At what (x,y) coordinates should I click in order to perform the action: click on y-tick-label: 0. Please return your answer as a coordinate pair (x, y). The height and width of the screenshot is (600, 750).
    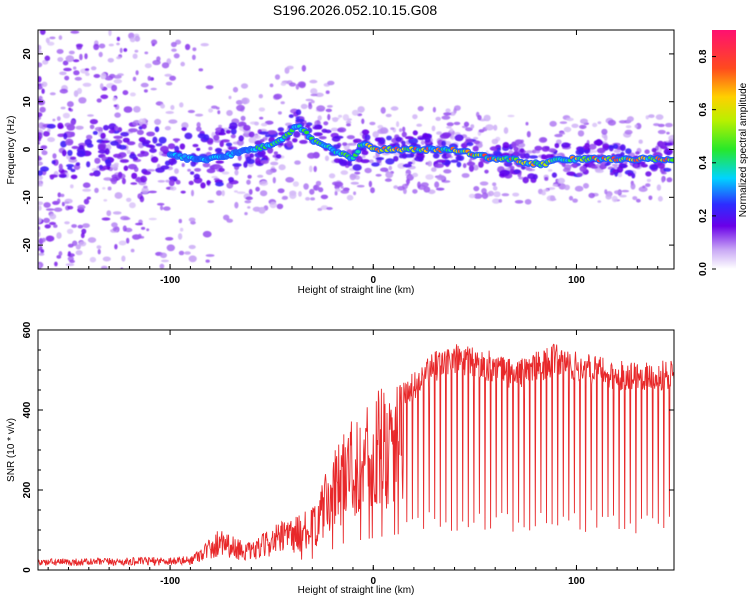
    Looking at the image, I should click on (27, 149).